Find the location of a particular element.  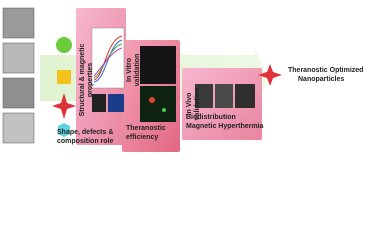

thumbnails is located at coordinates (18, 75).